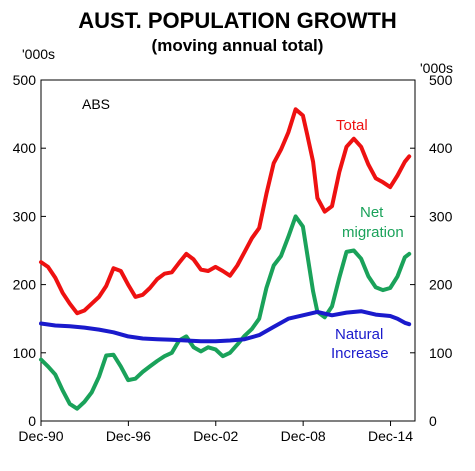 The height and width of the screenshot is (471, 475). I want to click on x-tick-label: Dec-14, so click(390, 436).